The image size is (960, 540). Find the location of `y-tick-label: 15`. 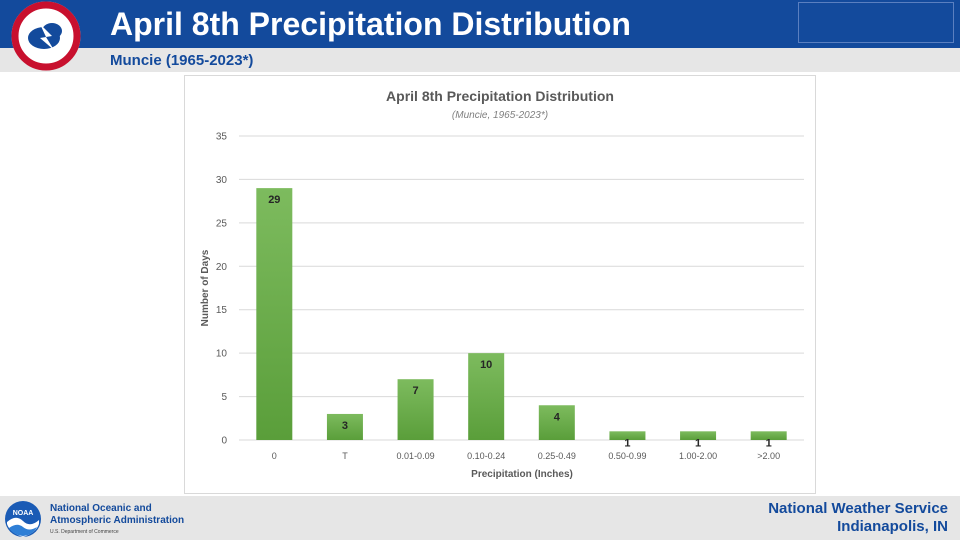

y-tick-label: 15 is located at coordinates (222, 310).